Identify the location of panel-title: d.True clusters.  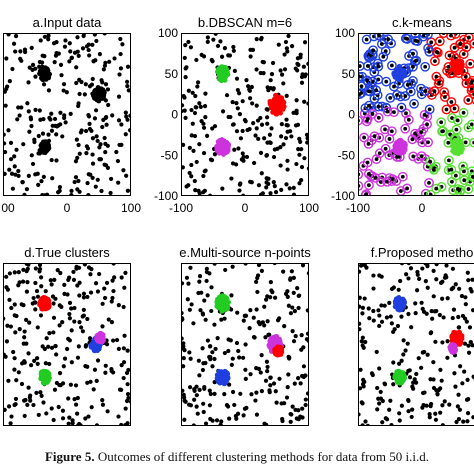
(67, 252).